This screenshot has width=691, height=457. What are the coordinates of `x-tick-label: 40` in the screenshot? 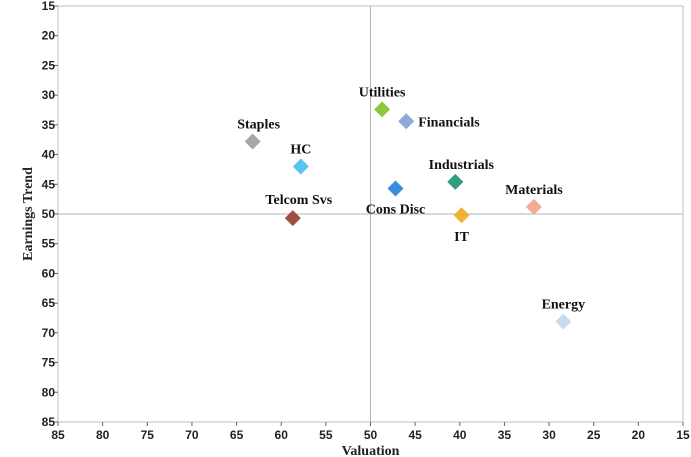 It's located at (460, 435).